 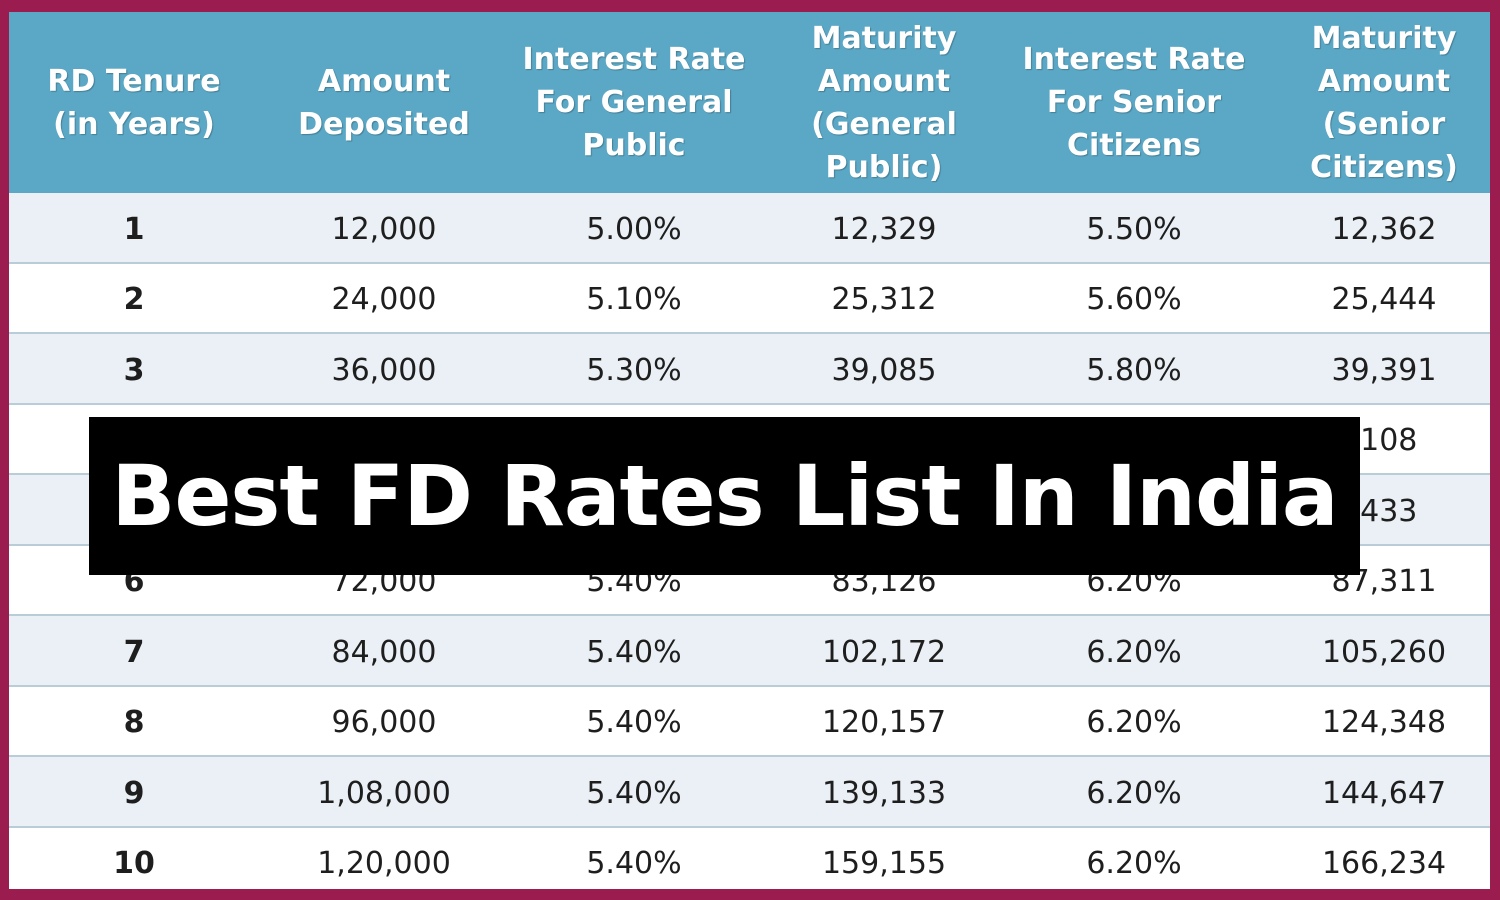 What do you see at coordinates (884, 793) in the screenshot?
I see `cell-maturity-general: 139,133` at bounding box center [884, 793].